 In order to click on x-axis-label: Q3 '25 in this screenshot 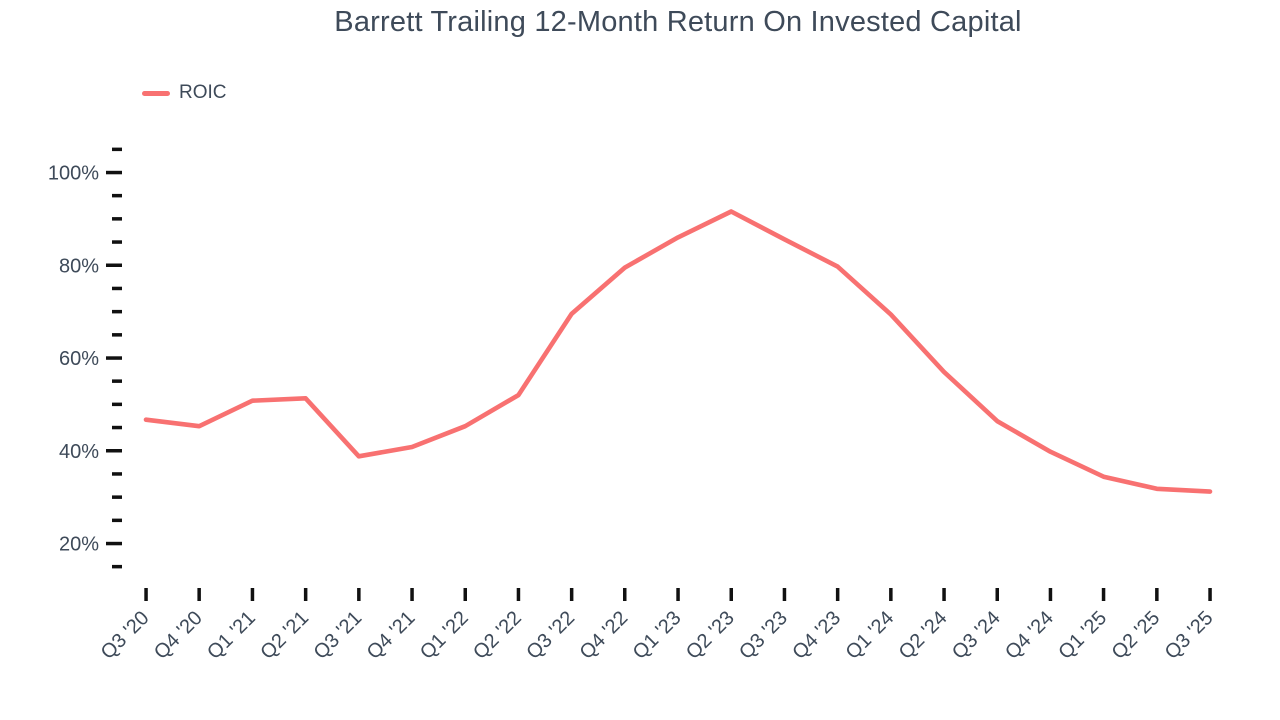, I will do `click(1189, 635)`.